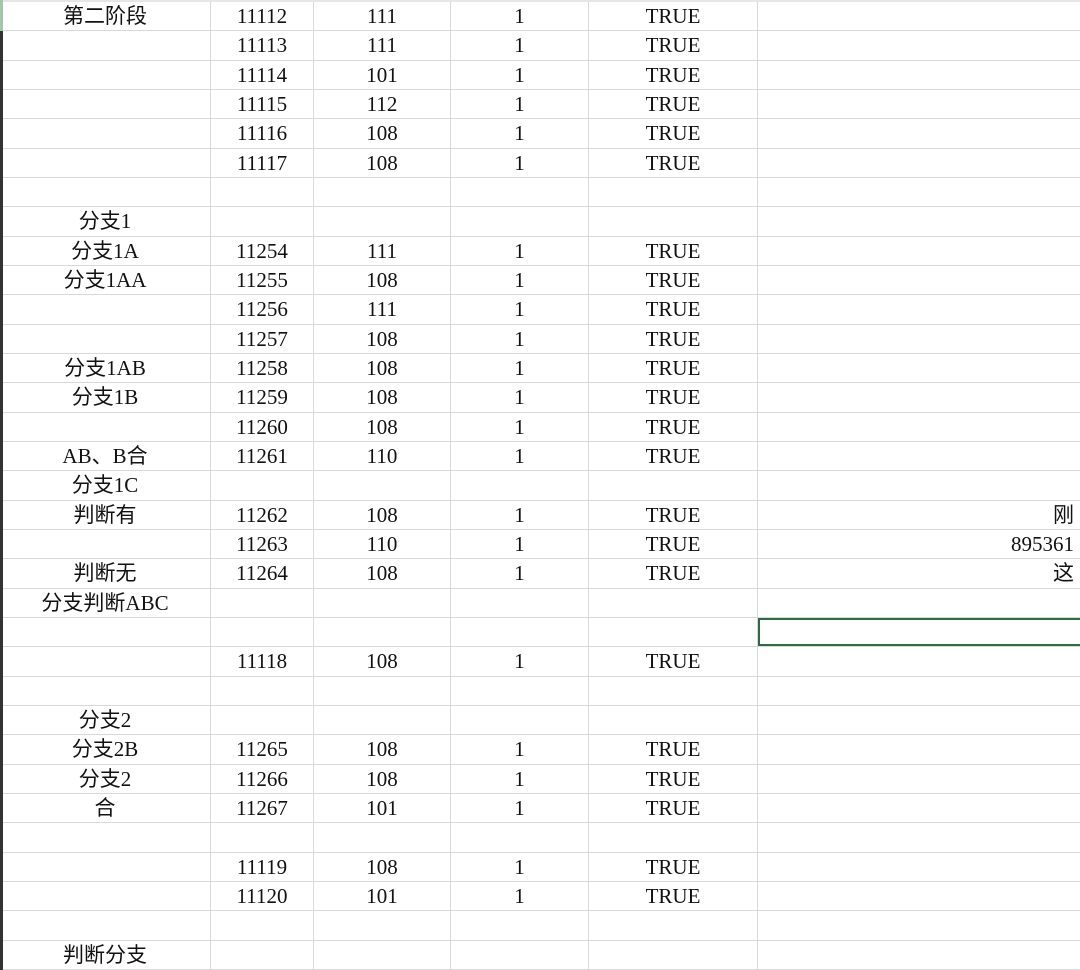  What do you see at coordinates (262, 544) in the screenshot?
I see `cell-id: 11263` at bounding box center [262, 544].